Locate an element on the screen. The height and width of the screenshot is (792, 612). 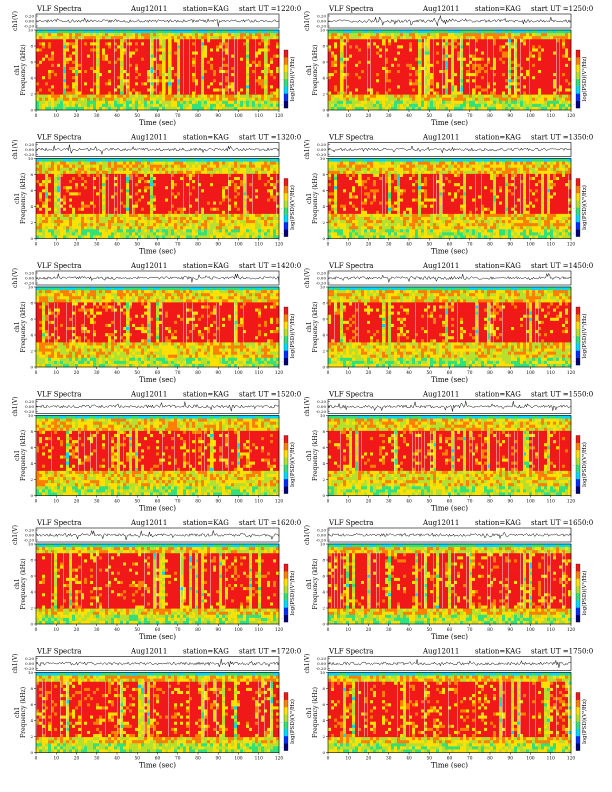
colorbar-segment is located at coordinates (286, 104).